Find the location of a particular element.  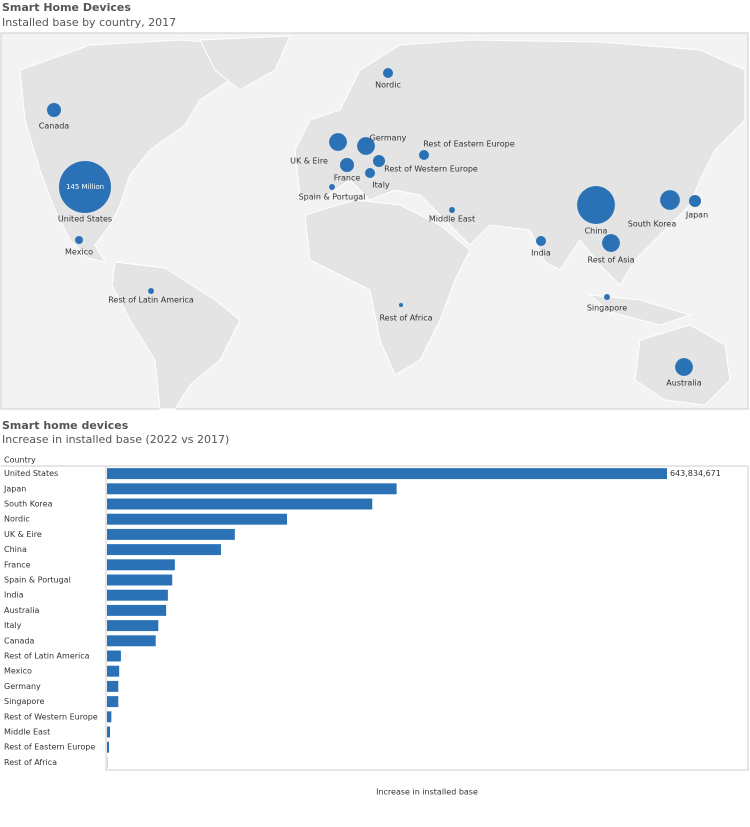

category-label: Rest of Latin America is located at coordinates (47, 656).